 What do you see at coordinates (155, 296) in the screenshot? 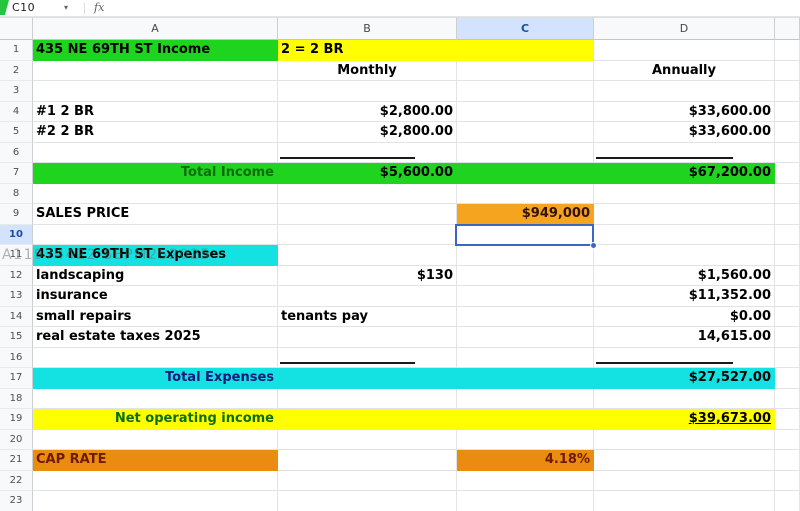
I see `cell-a13-insurance: insurance` at bounding box center [155, 296].